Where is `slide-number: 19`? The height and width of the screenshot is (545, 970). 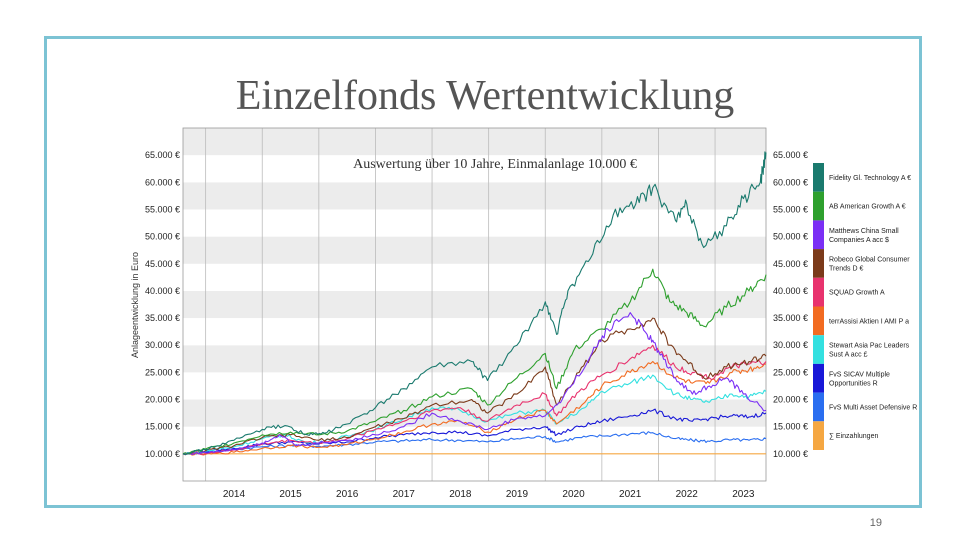 slide-number: 19 is located at coordinates (875, 523).